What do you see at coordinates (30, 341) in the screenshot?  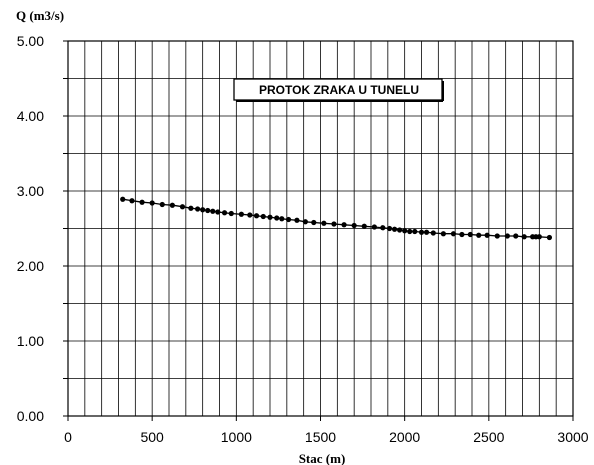 I see `y-tick-label: 1.00` at bounding box center [30, 341].